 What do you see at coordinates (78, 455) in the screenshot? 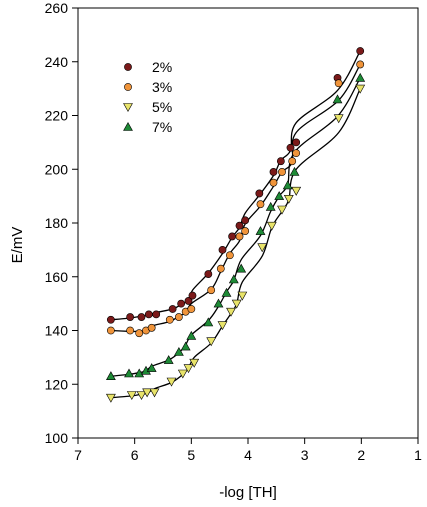
I see `x-tick-label: 7` at bounding box center [78, 455].